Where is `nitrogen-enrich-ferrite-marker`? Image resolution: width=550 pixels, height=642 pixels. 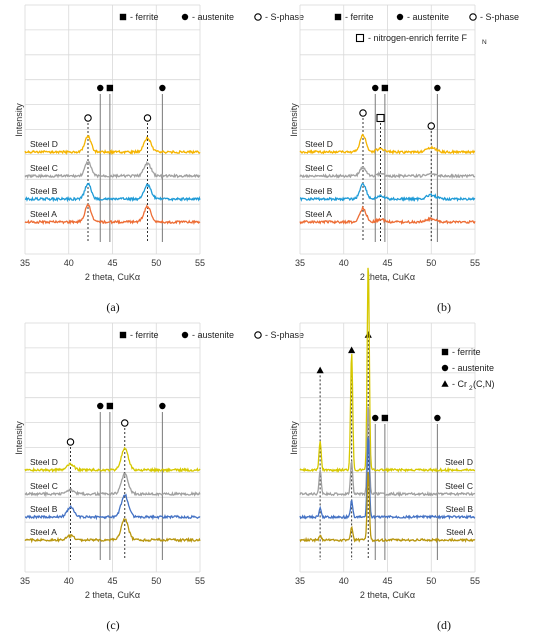 nitrogen-enrich-ferrite-marker is located at coordinates (380, 118).